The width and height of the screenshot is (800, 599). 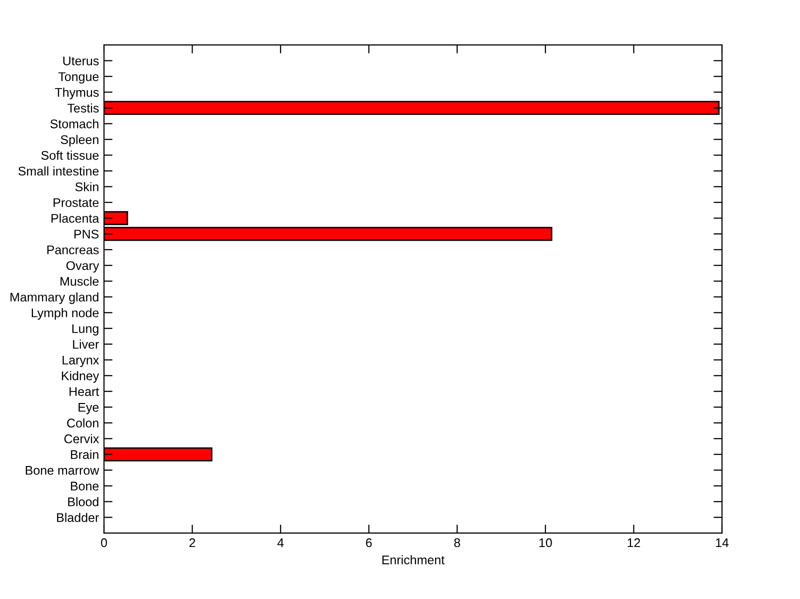 I want to click on y-tick-label: Colon, so click(x=82, y=423).